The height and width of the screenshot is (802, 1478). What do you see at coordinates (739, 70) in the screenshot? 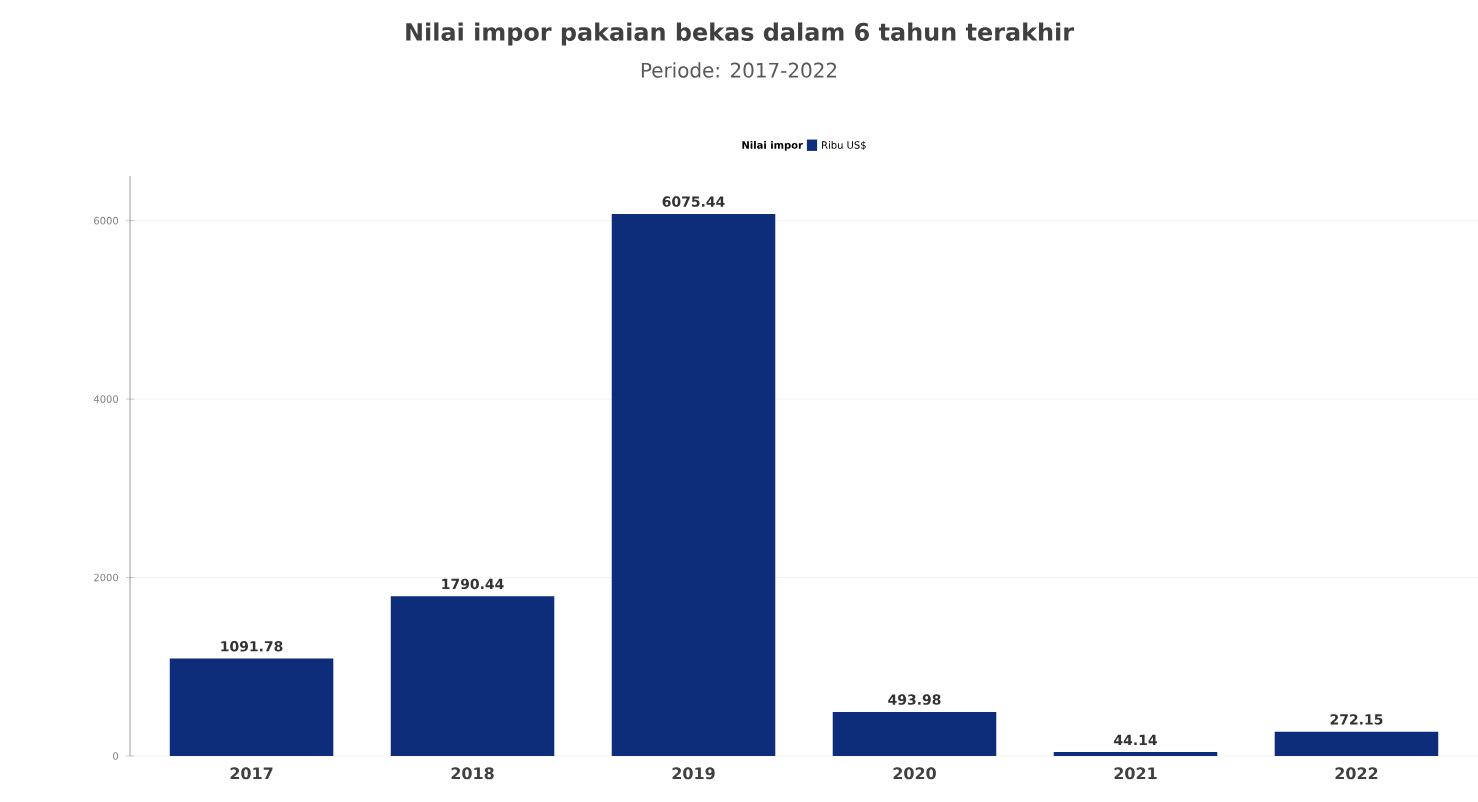
I see `chart-subtitle: Periode: 2017-2022` at bounding box center [739, 70].